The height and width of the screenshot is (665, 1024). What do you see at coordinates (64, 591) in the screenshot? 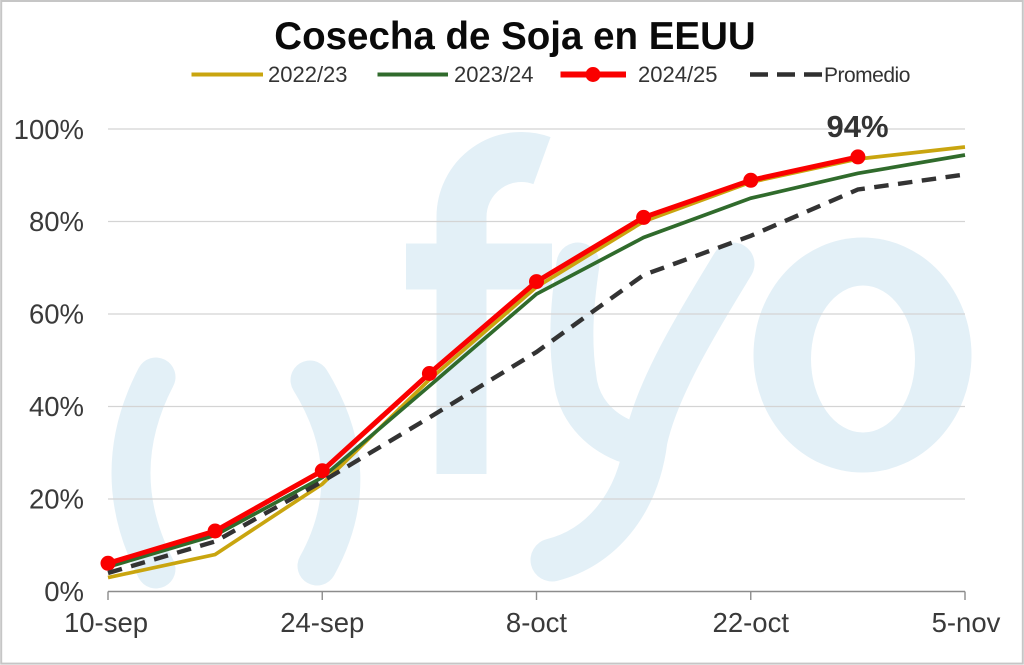
I see `svg-text: 0%` at bounding box center [64, 591].